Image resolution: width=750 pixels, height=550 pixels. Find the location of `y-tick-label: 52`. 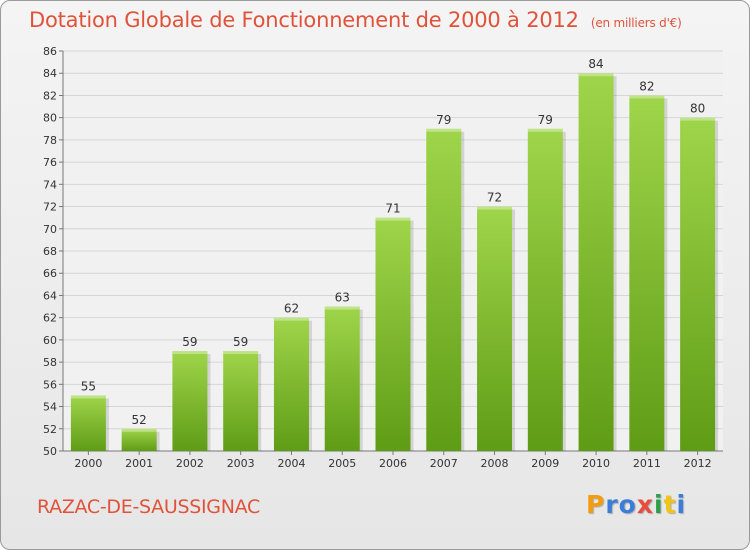

y-tick-label: 52 is located at coordinates (50, 429).